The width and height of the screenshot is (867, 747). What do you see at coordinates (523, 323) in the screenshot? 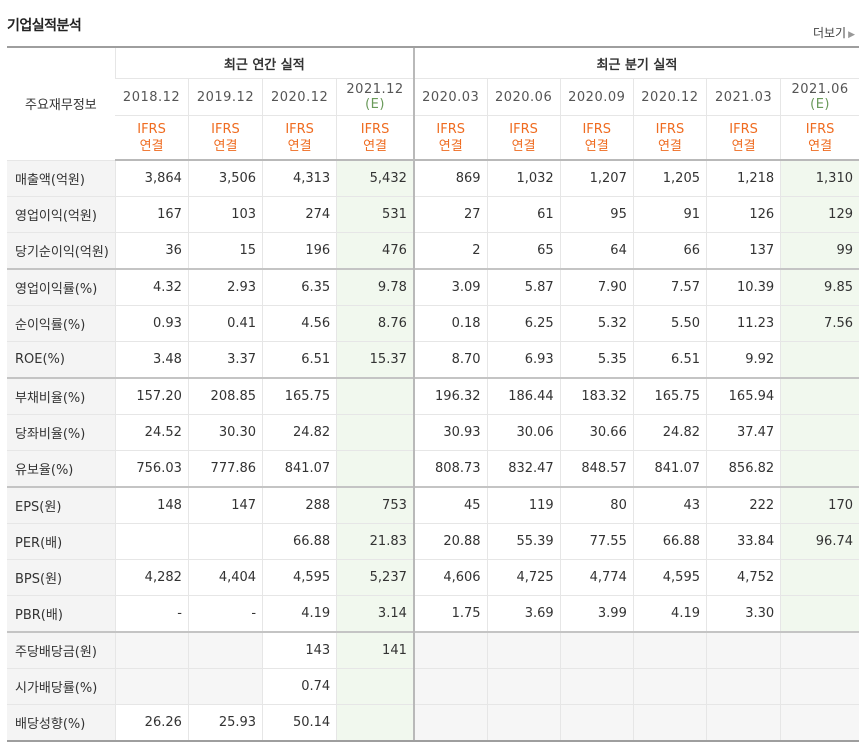
I see `quarter-value-cell: 6.25` at bounding box center [523, 323].